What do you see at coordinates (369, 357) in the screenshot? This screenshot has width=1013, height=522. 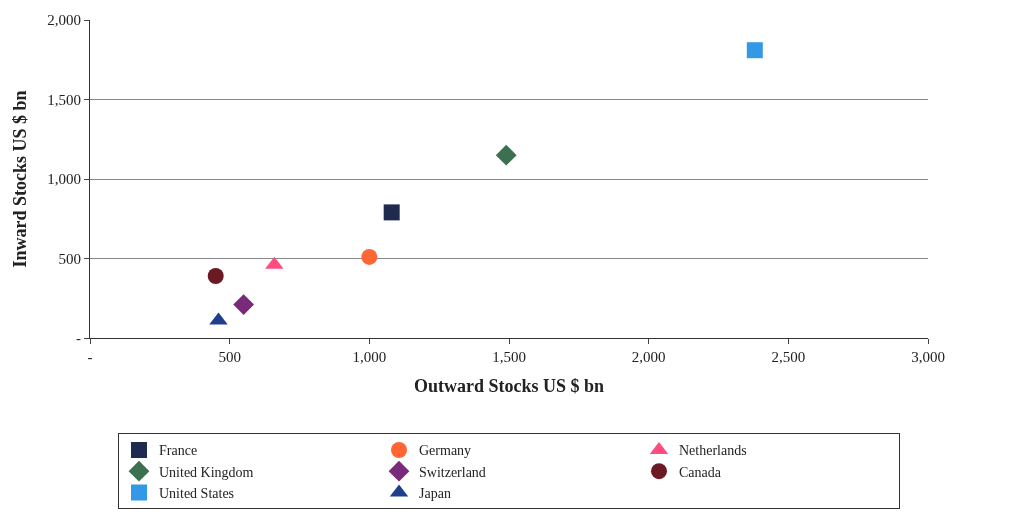 I see `x-tick-label: 1,000` at bounding box center [369, 357].